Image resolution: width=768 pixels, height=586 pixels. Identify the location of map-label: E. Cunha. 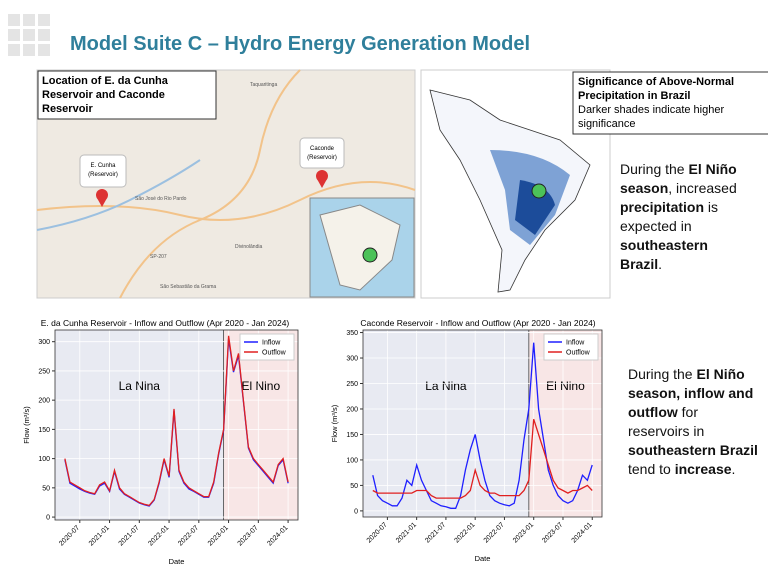
(103, 166).